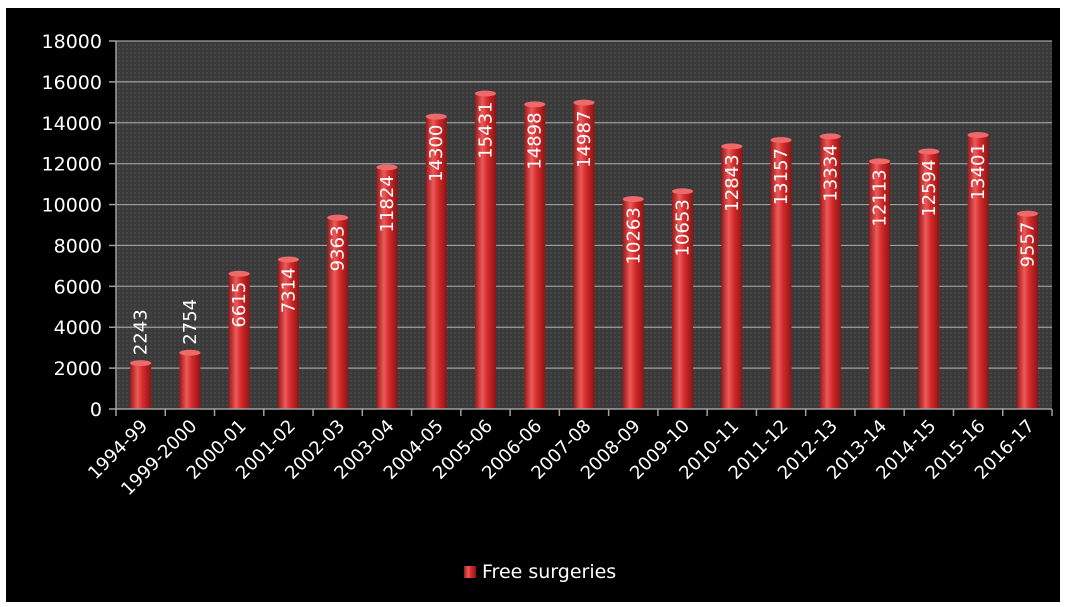  What do you see at coordinates (781, 176) in the screenshot?
I see `data-label: 13157` at bounding box center [781, 176].